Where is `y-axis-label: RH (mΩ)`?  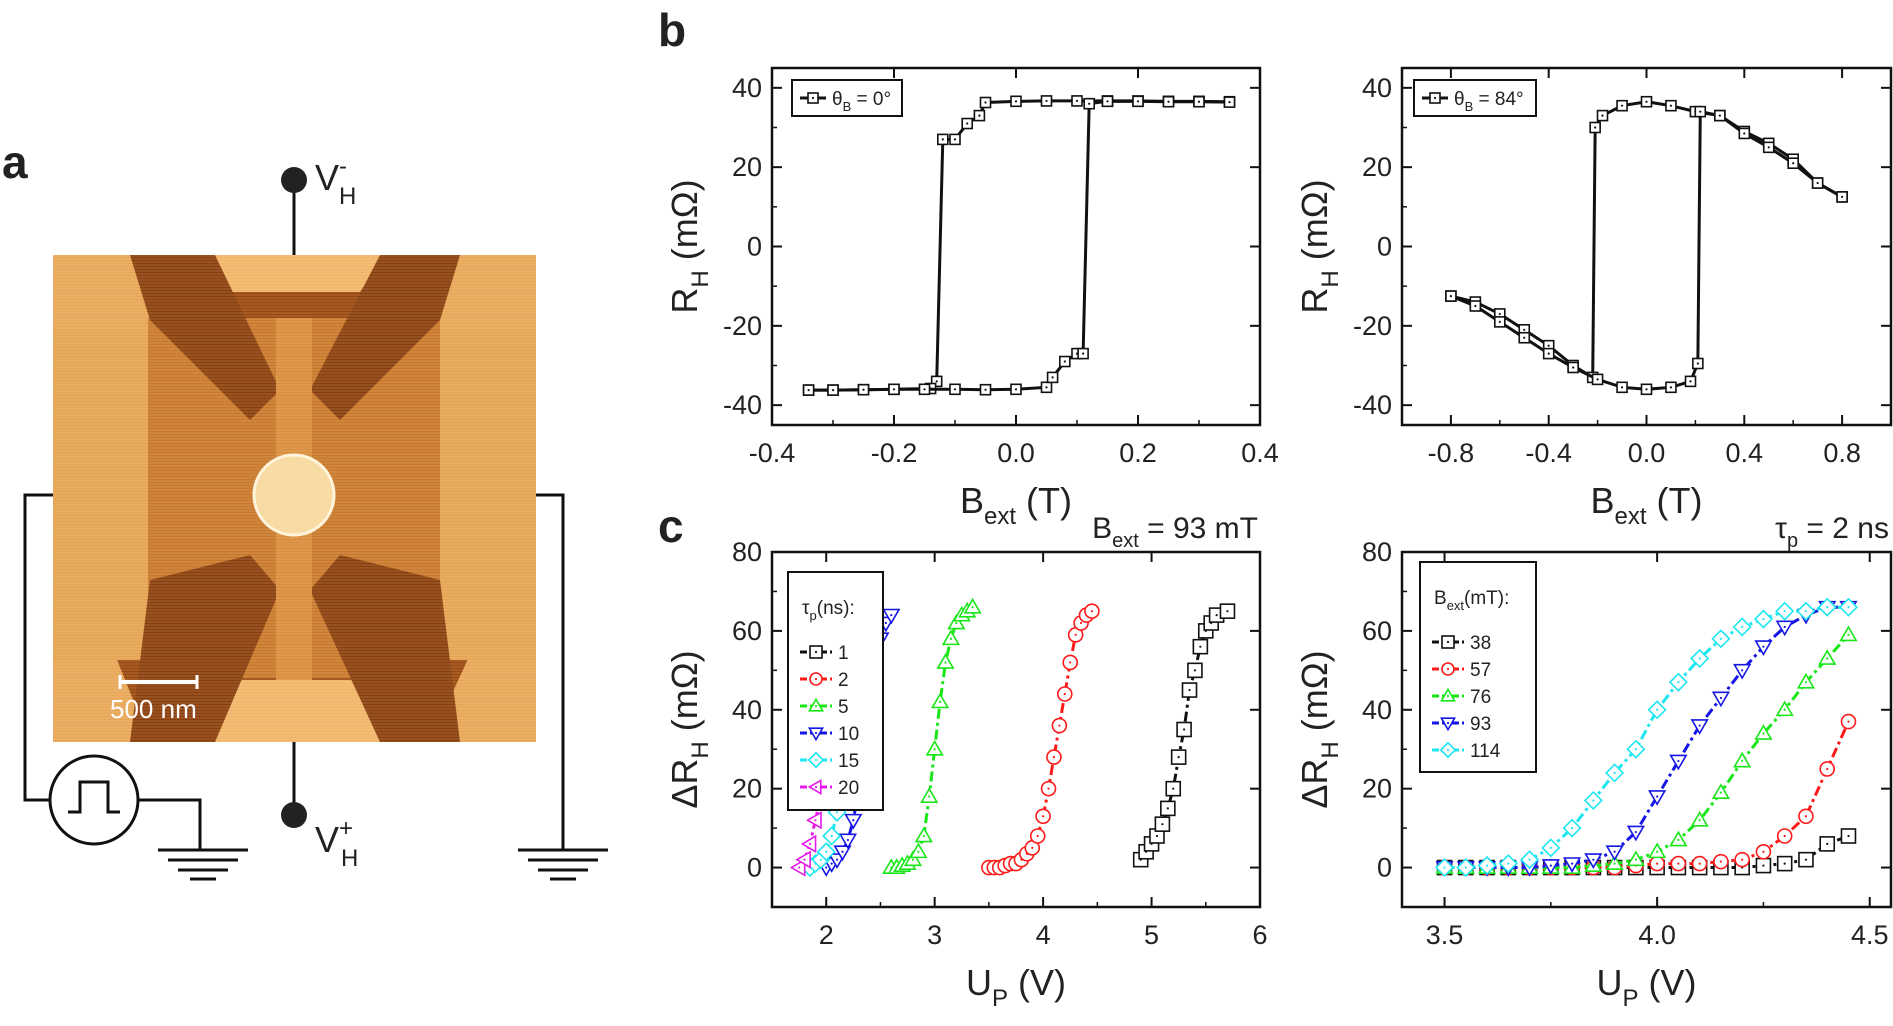
y-axis-label: RH (mΩ) is located at coordinates (1319, 246).